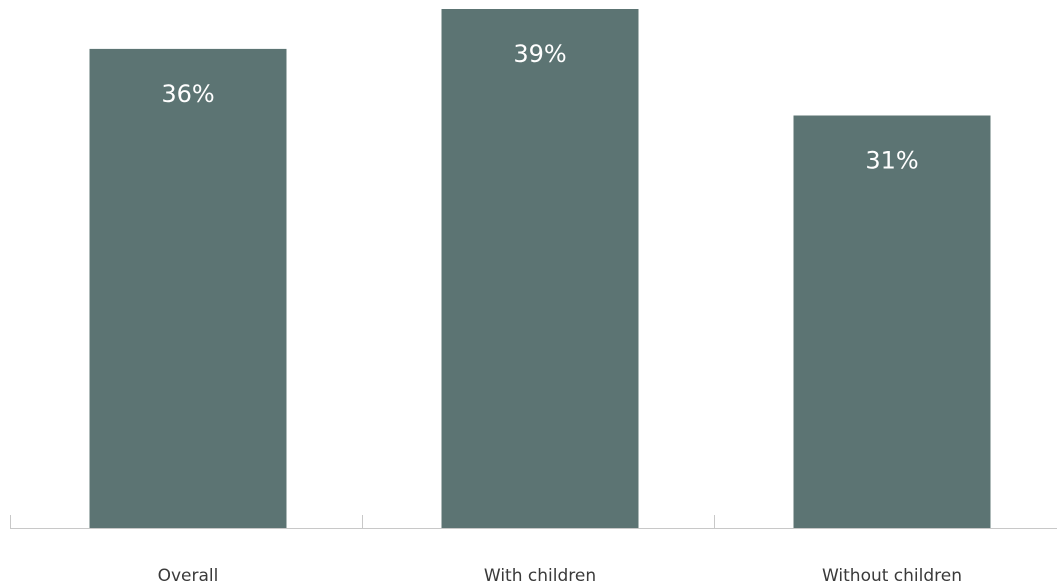  Describe the element at coordinates (486, 550) in the screenshot. I see `x-axis-ticks: Overall With children Without children` at that location.